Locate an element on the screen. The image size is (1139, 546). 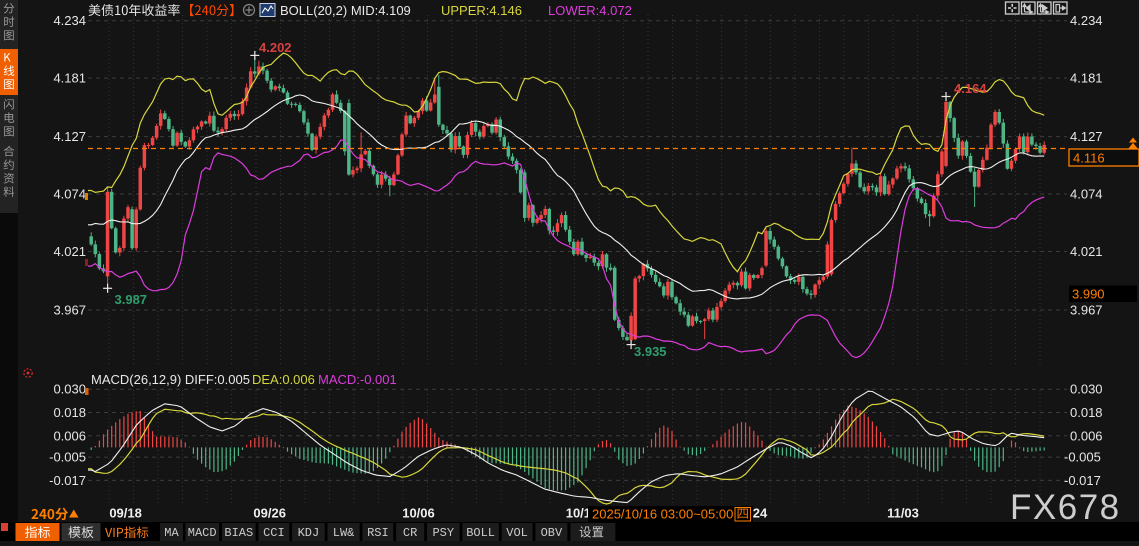
svg-text: MACD(26,12,9) DIFF:0.005 is located at coordinates (170, 379).